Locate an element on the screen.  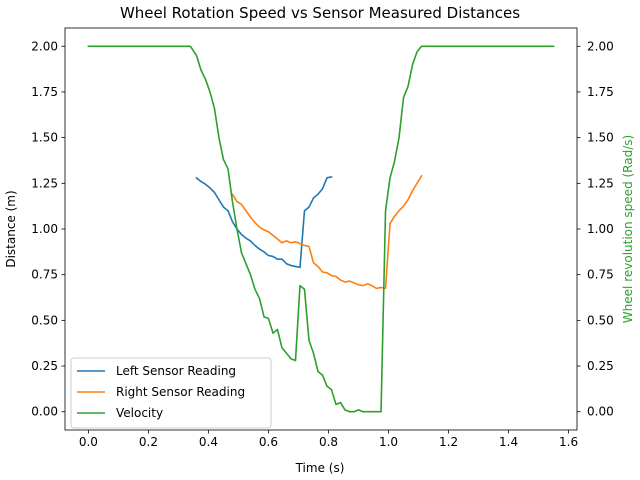
y-tick-label: 2.00 is located at coordinates (44, 46).